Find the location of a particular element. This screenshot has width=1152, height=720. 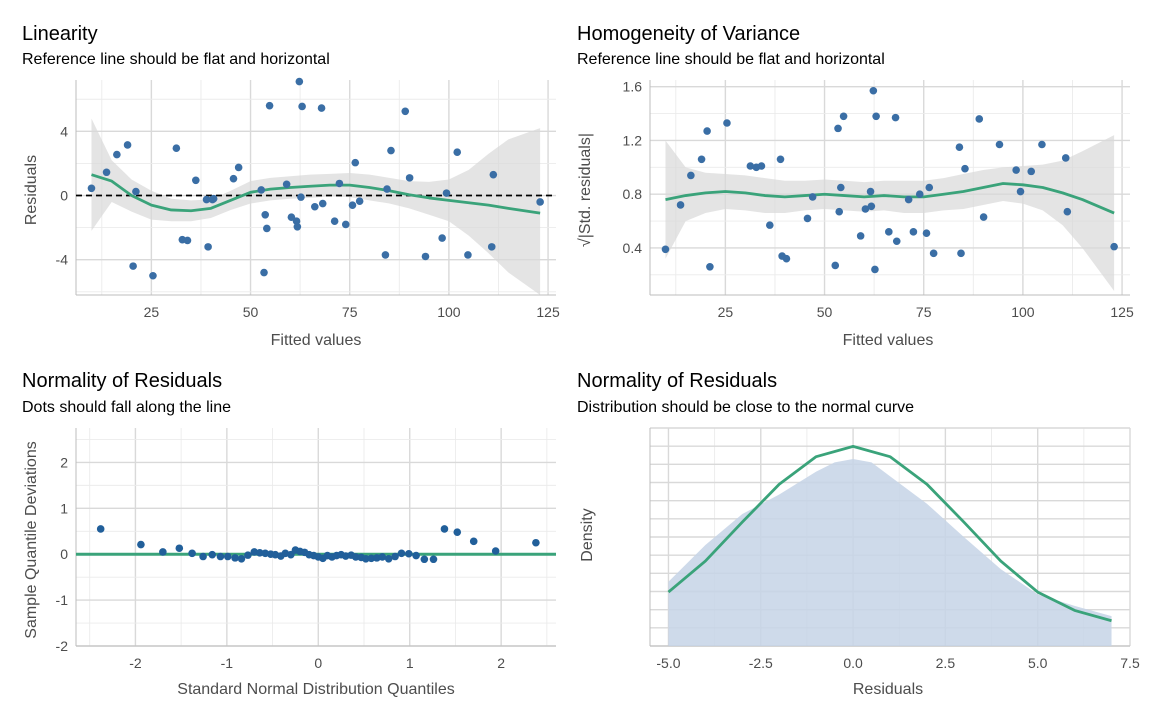

confidence-band is located at coordinates (316, 206).